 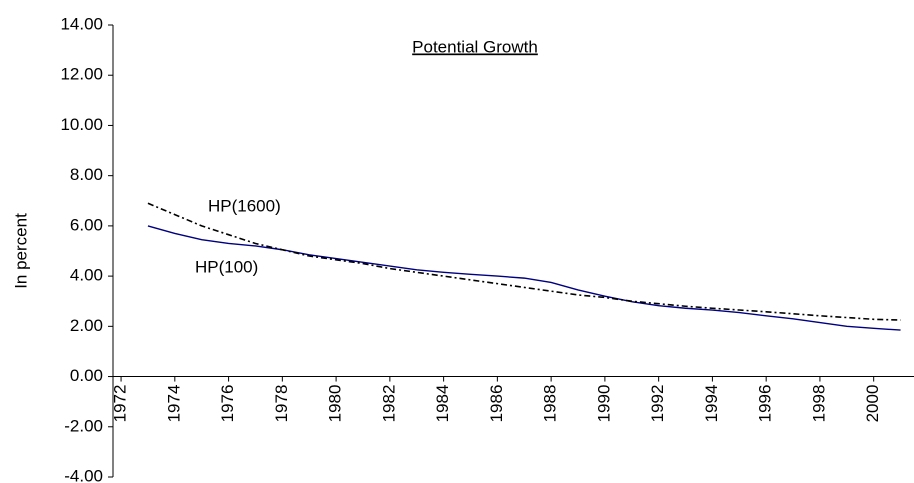 I want to click on y-tick-label: 14.00, so click(x=81, y=23).